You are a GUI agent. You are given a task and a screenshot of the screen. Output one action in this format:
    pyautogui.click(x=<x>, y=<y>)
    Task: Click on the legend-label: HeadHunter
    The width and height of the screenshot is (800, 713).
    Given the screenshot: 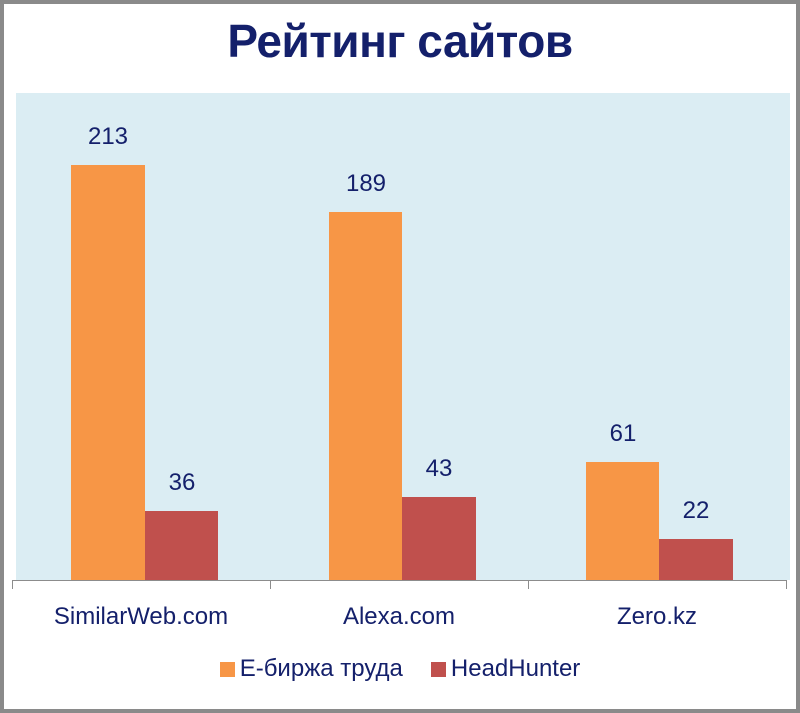 What is the action you would take?
    pyautogui.click(x=515, y=668)
    